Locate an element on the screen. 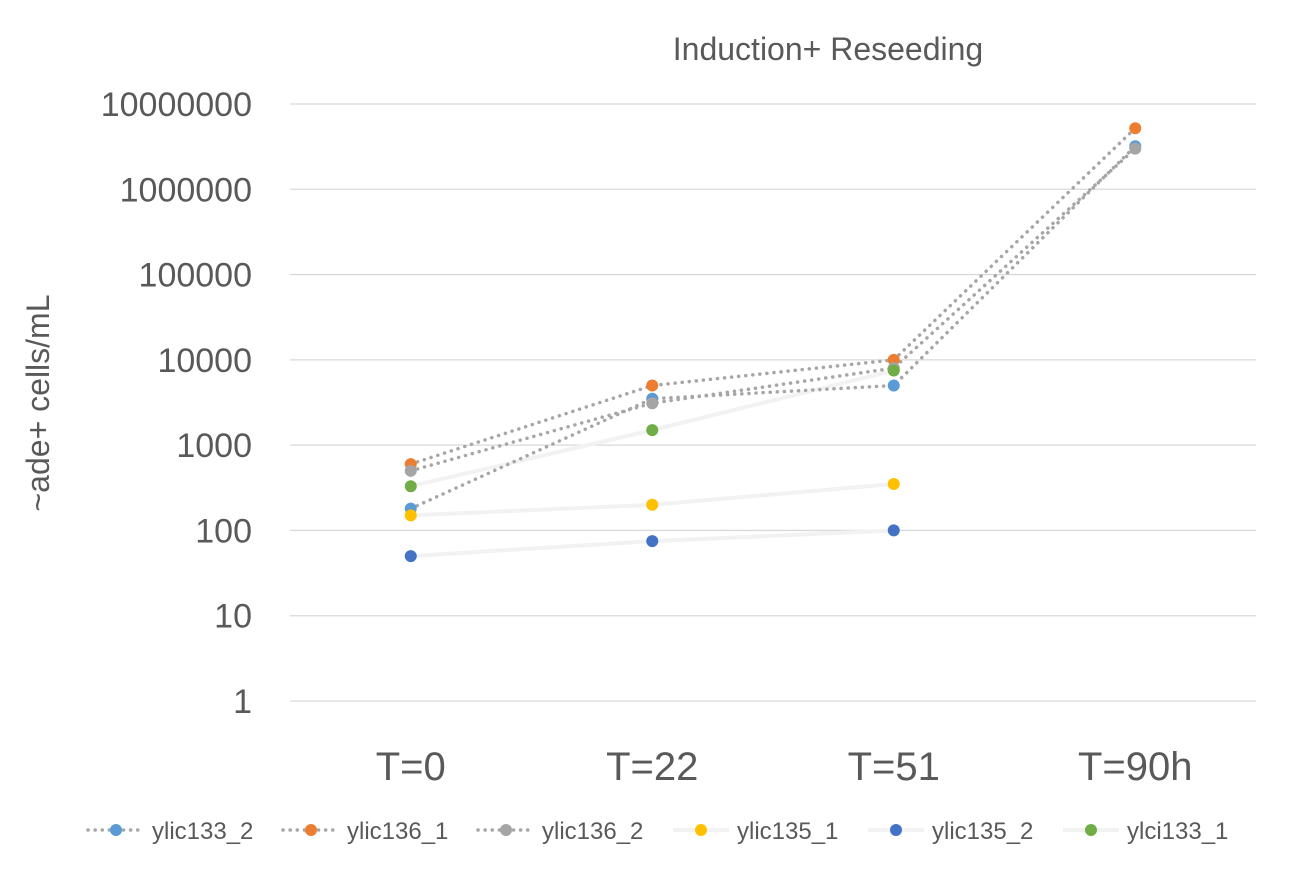 The width and height of the screenshot is (1314, 872). y-tick-label: 10000 is located at coordinates (204, 361).